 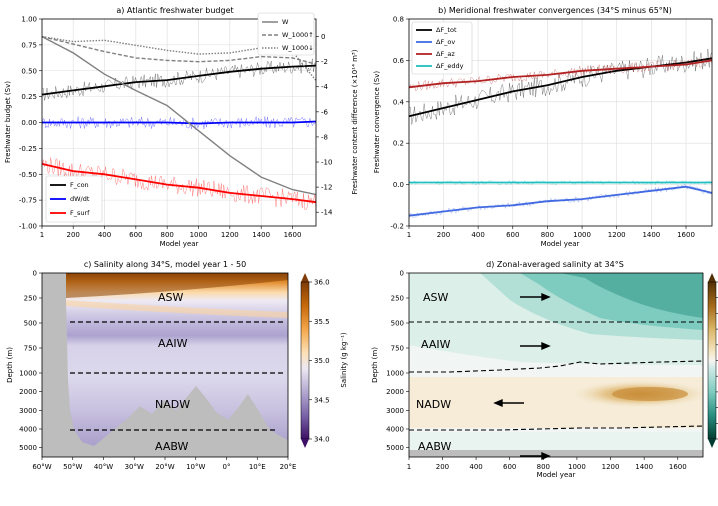 What do you see at coordinates (298, 48) in the screenshot?
I see `legend-w1000-down: W_1000↓` at bounding box center [298, 48].